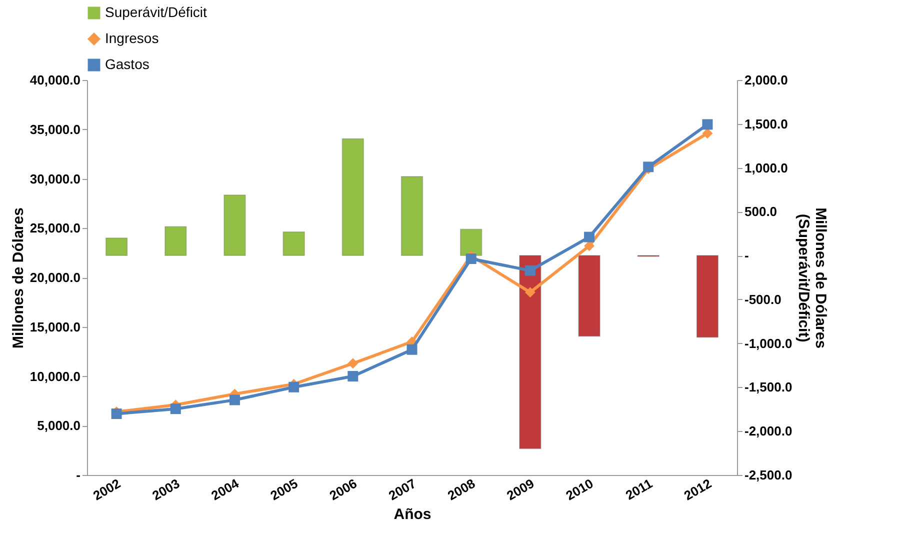 The height and width of the screenshot is (552, 921). What do you see at coordinates (55, 326) in the screenshot?
I see `y-tick-label: 15,000.0` at bounding box center [55, 326].